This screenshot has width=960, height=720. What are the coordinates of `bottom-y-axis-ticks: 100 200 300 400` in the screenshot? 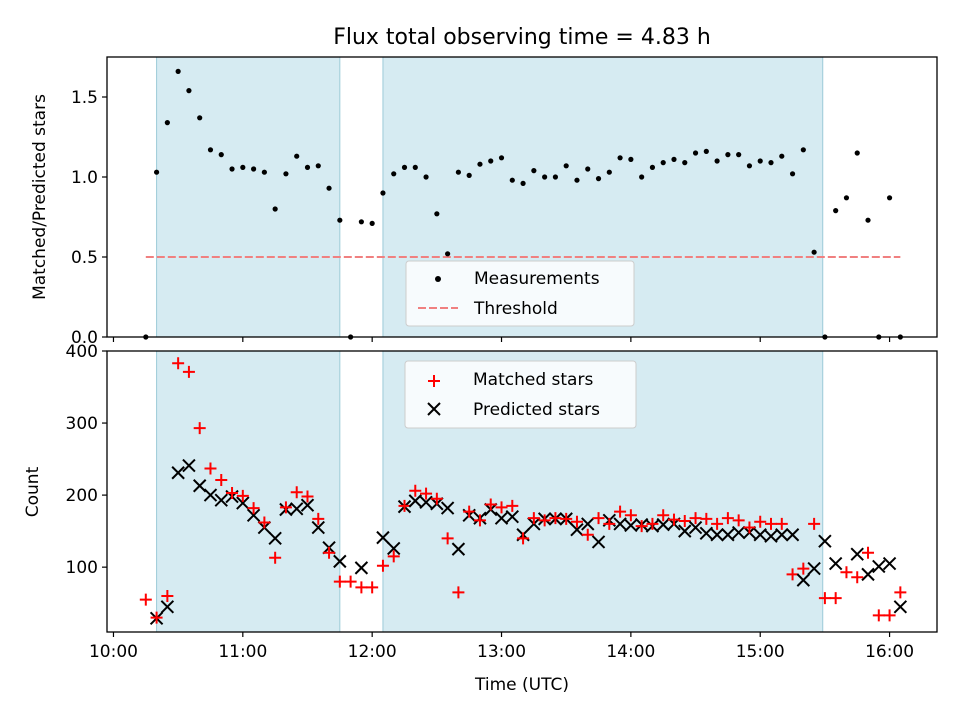 It's located at (86, 460).